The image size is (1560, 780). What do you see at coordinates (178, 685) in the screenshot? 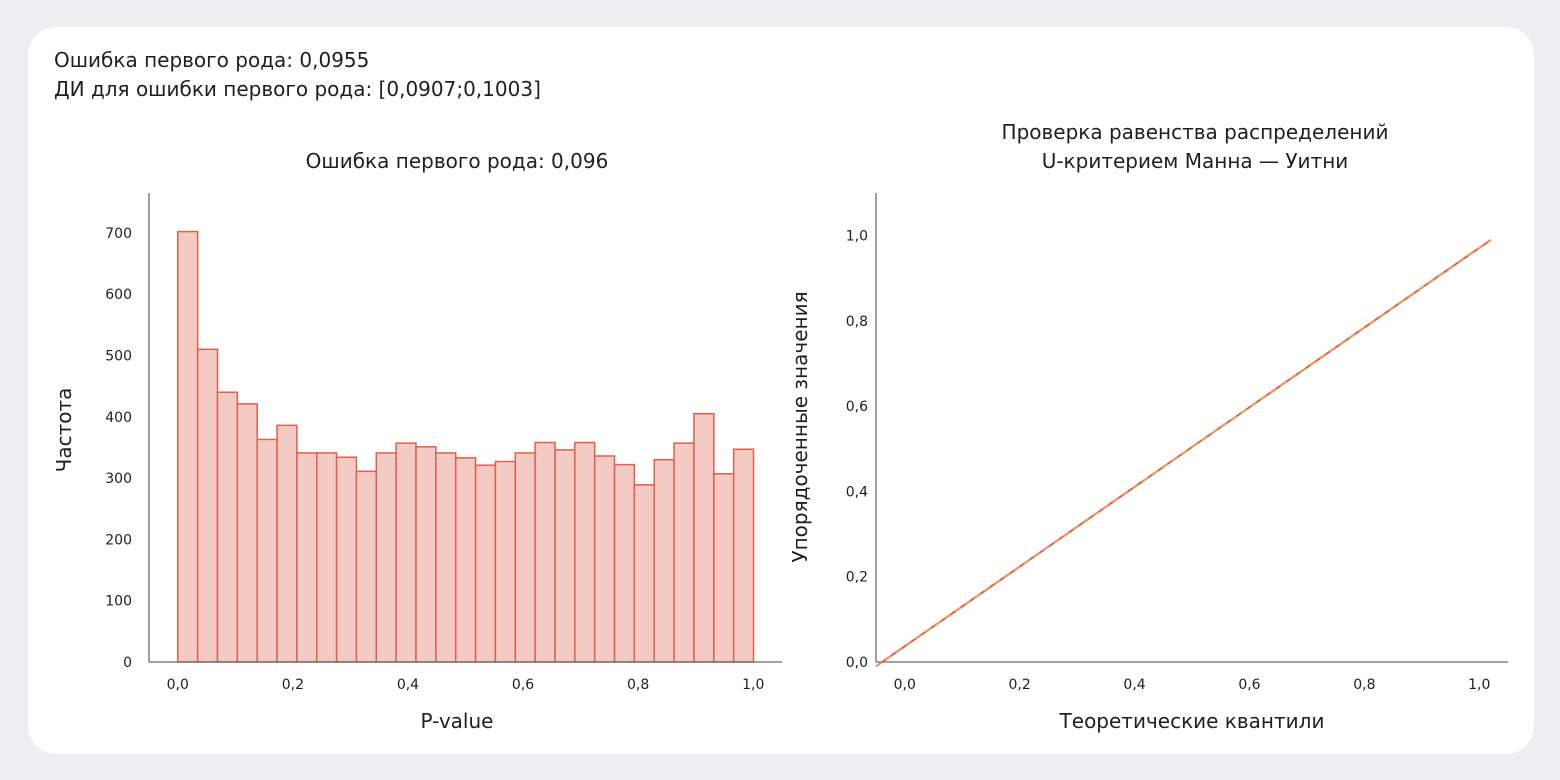
I see `histogram-x-tick-label: 0,0` at bounding box center [178, 685].